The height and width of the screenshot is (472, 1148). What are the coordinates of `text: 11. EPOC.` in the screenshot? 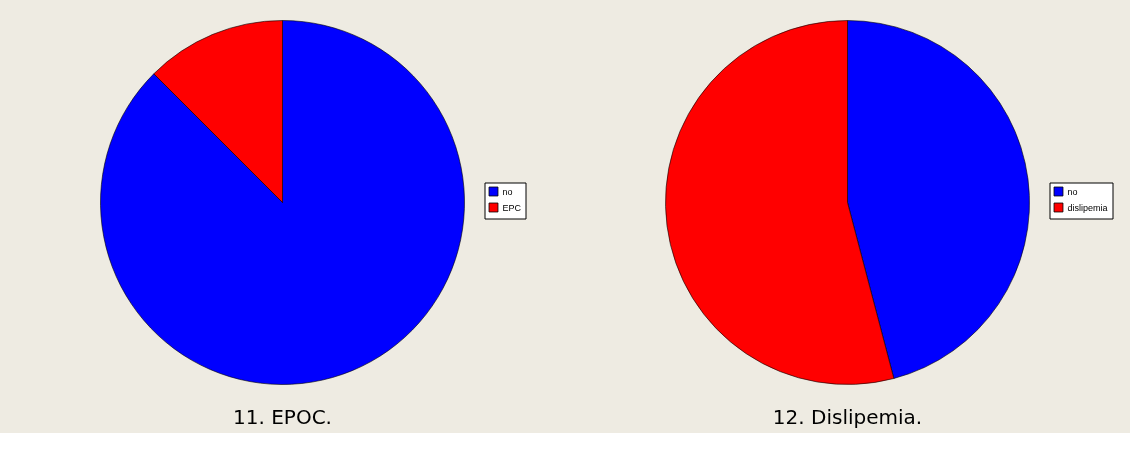 It's located at (282, 417).